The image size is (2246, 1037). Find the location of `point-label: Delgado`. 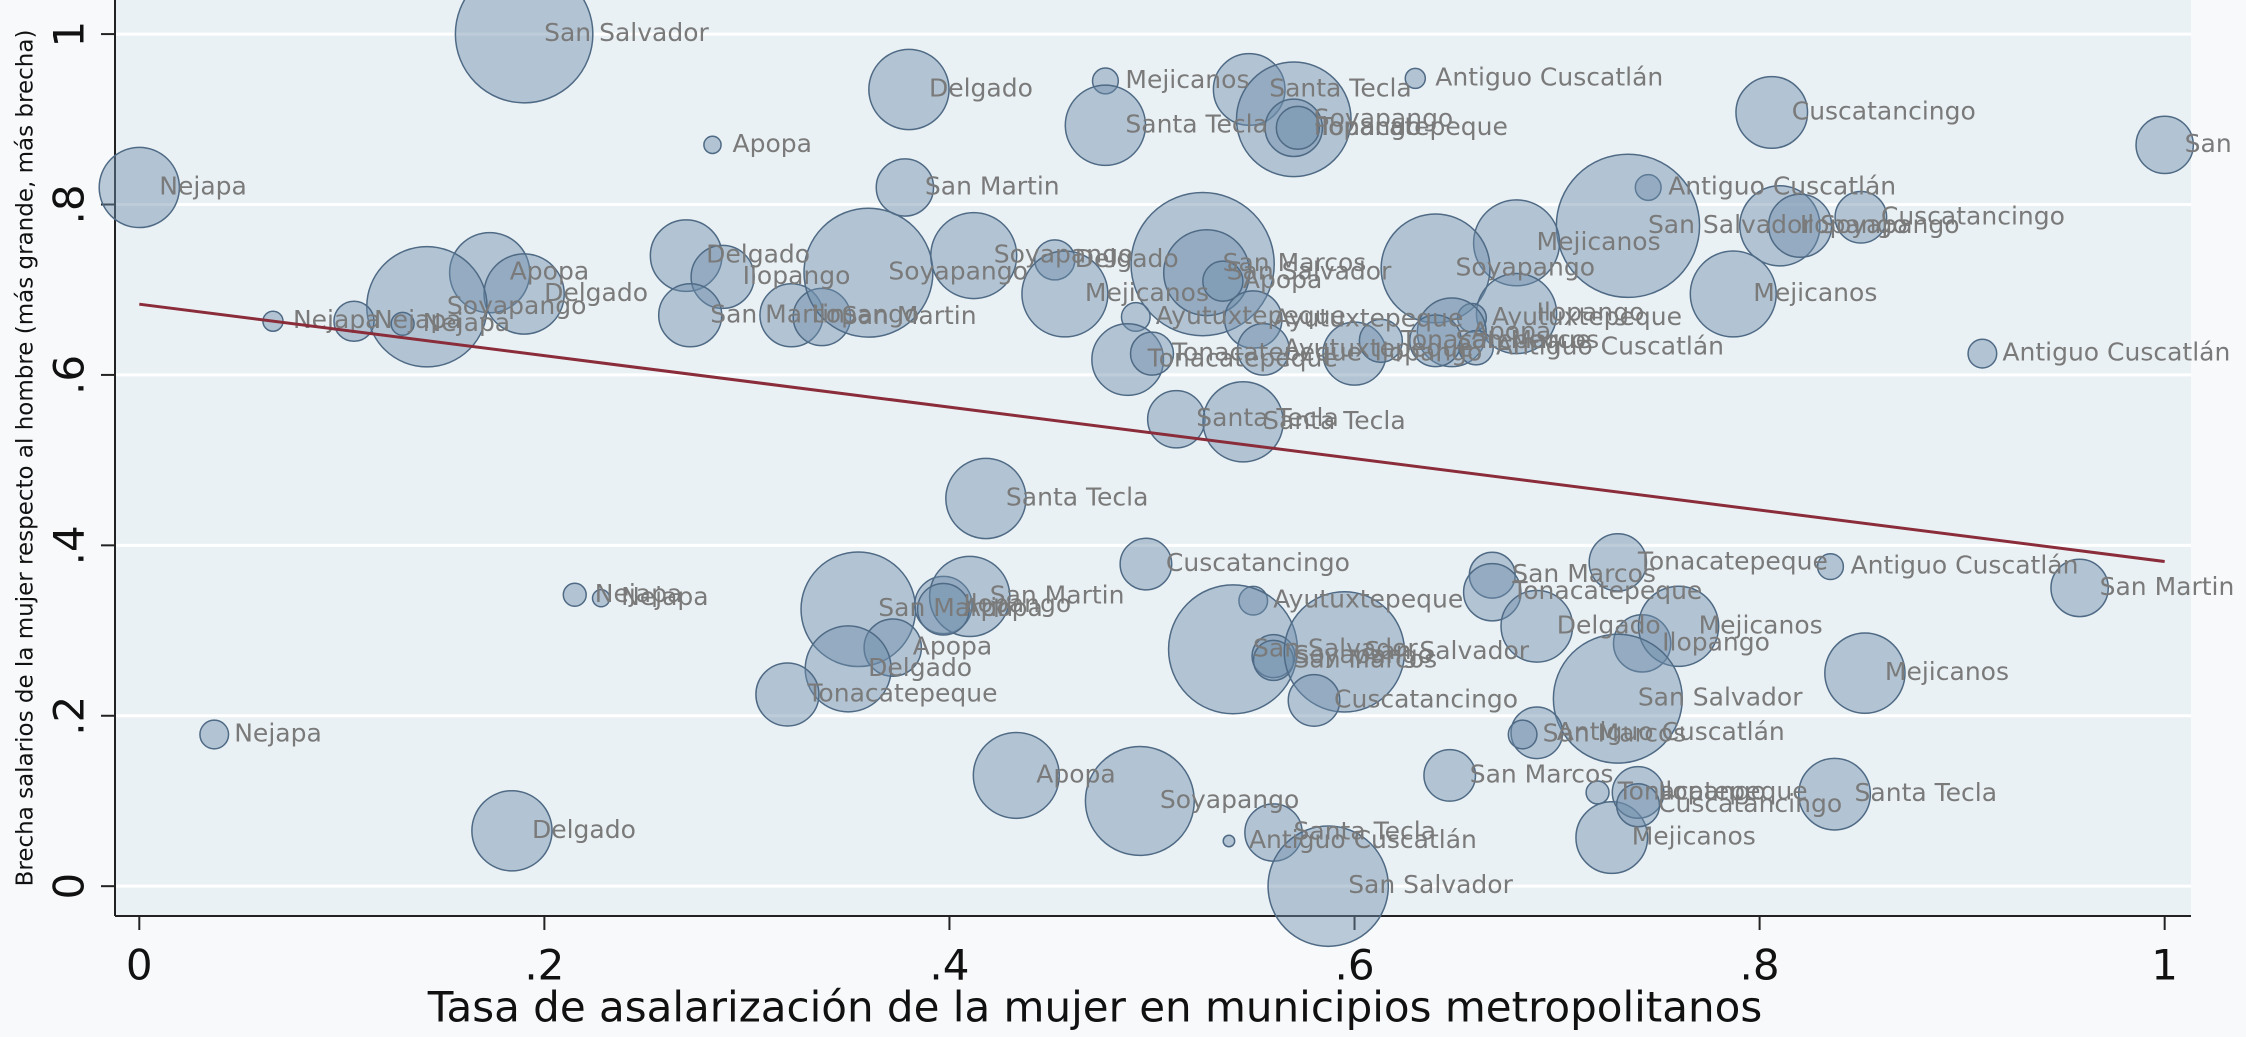

point-label: Delgado is located at coordinates (981, 87).